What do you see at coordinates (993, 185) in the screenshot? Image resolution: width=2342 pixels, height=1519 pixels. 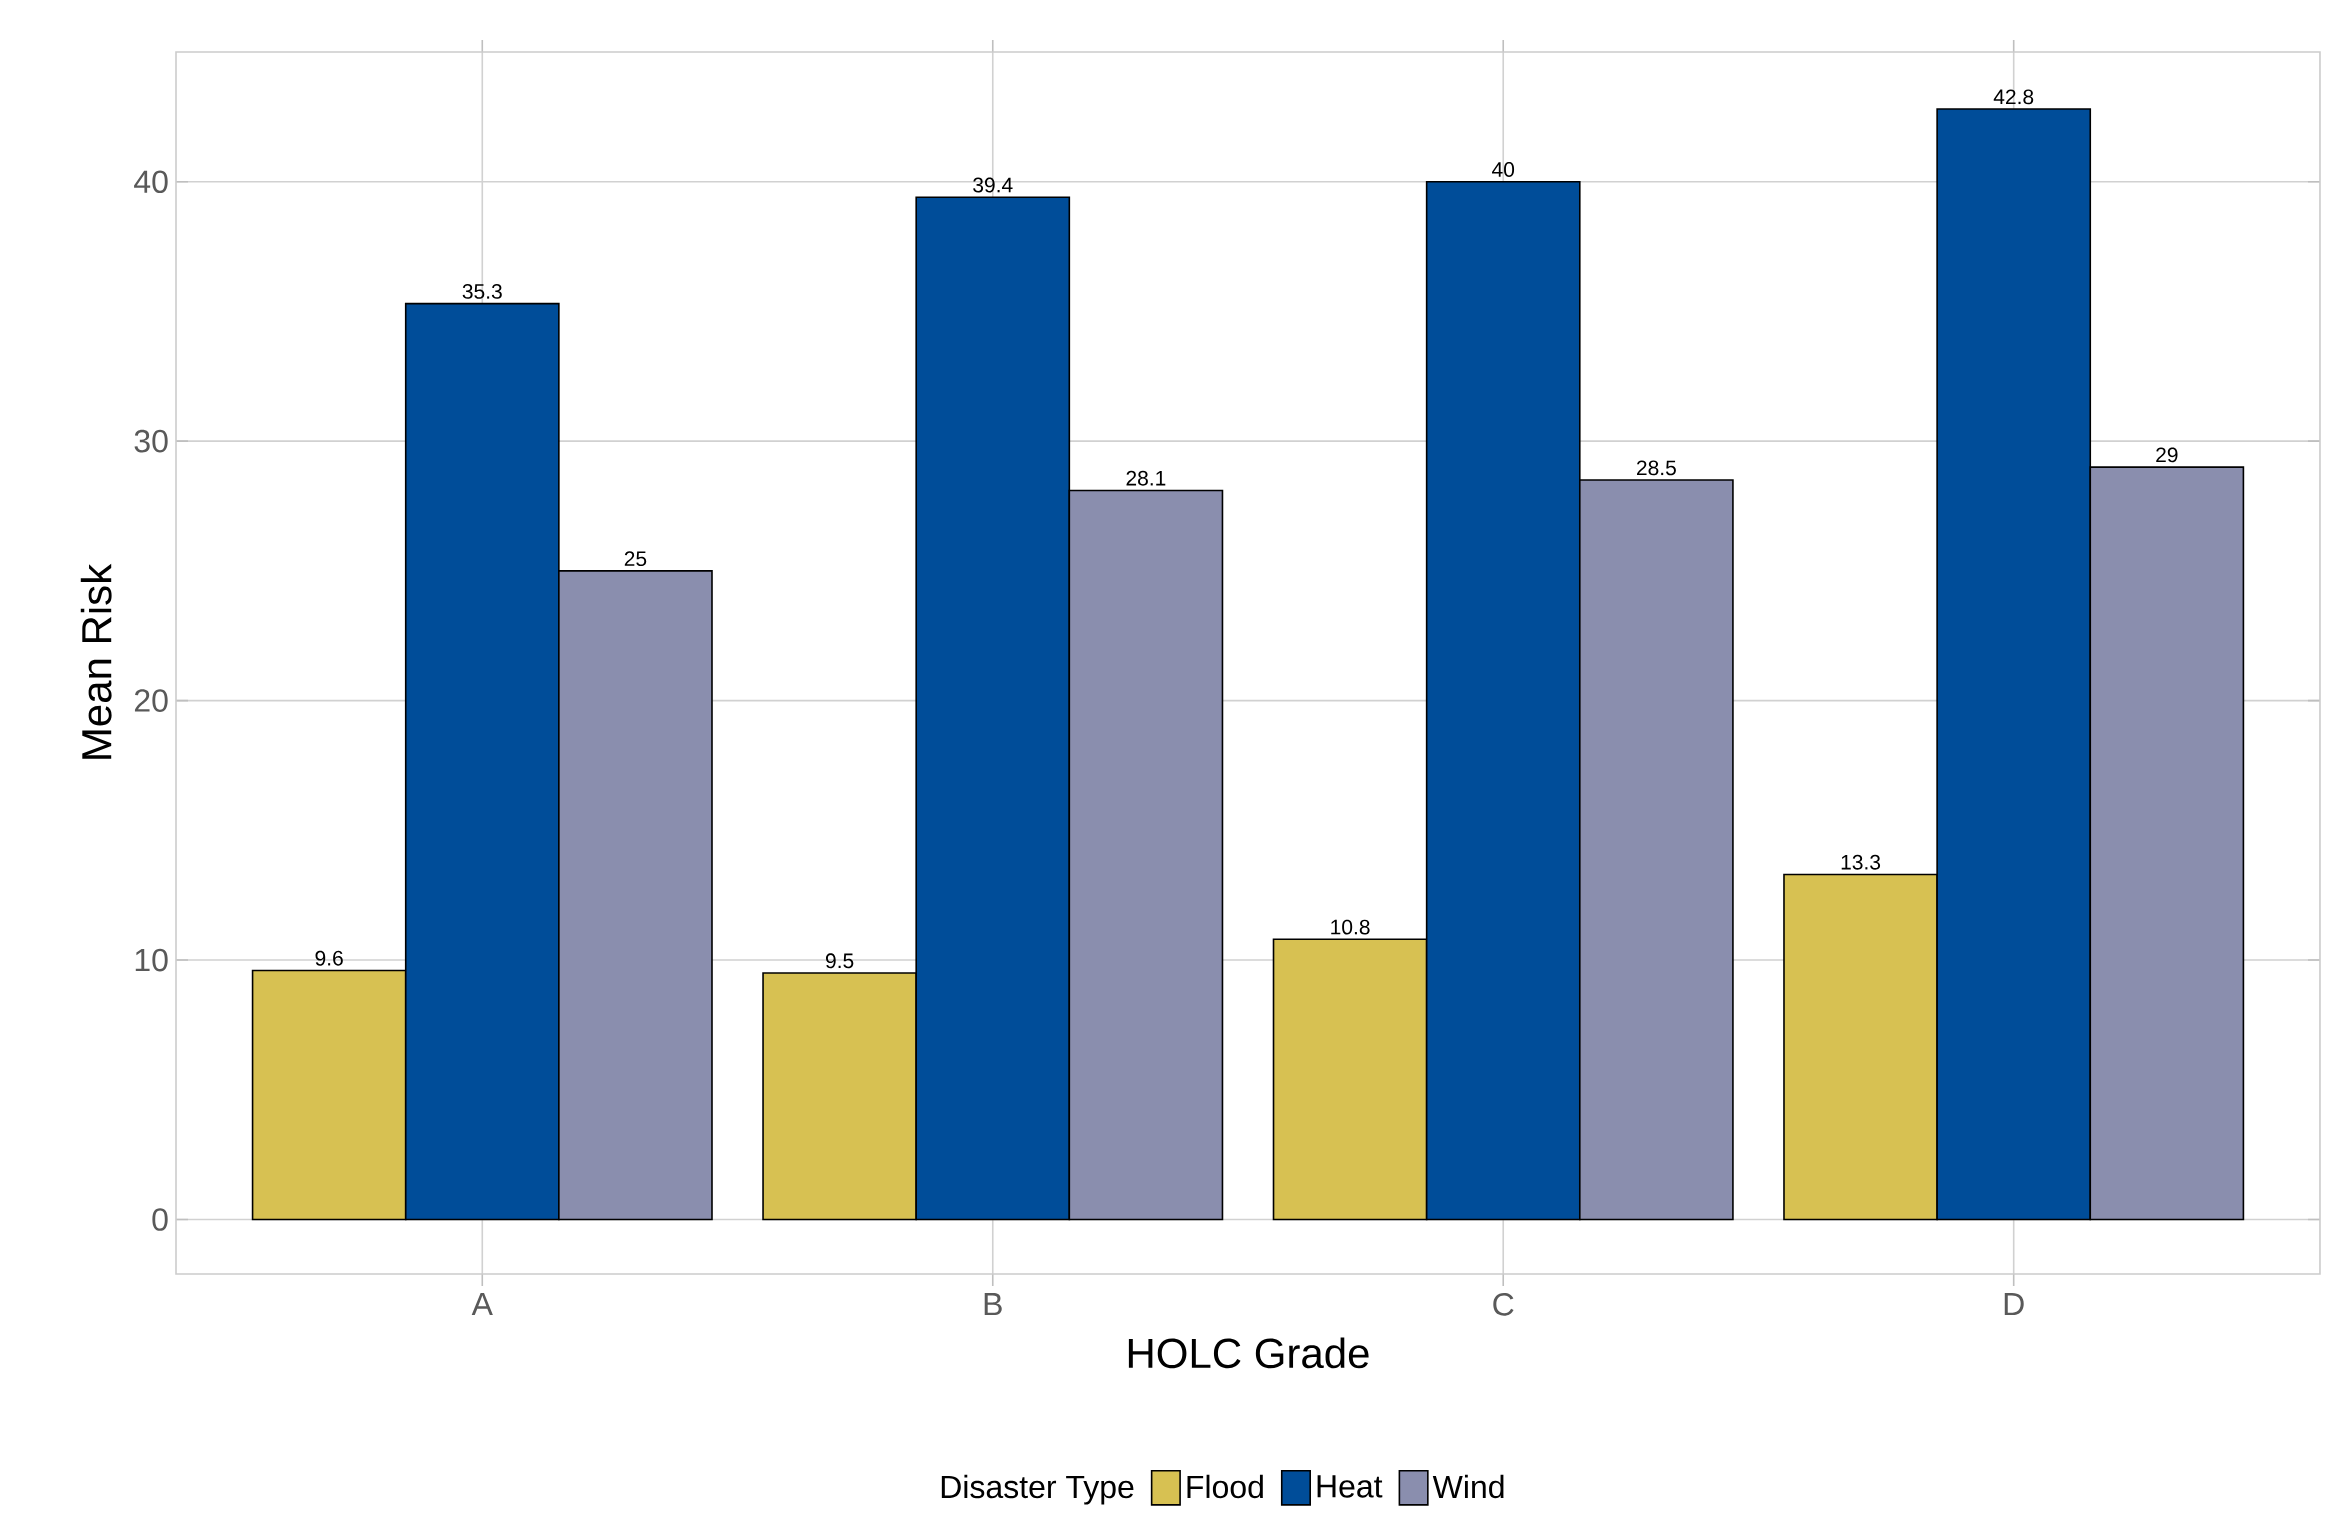 I see `data-label: 39.4` at bounding box center [993, 185].